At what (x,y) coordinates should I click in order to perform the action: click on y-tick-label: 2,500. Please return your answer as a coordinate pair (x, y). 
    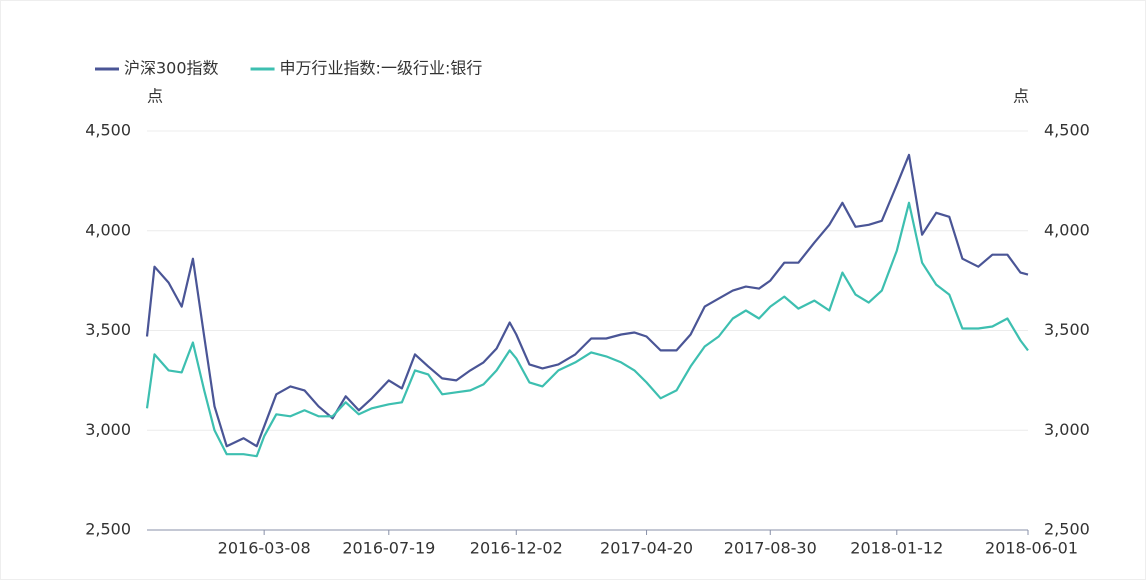
    Looking at the image, I should click on (108, 529).